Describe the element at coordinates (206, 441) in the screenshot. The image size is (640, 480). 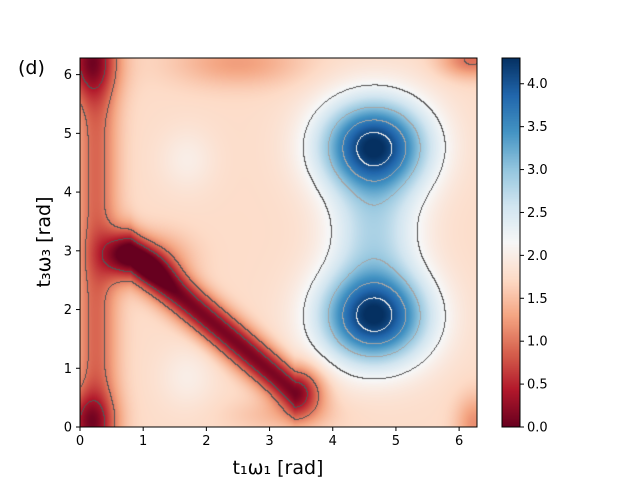
I see `x-tick-label: 2` at that location.